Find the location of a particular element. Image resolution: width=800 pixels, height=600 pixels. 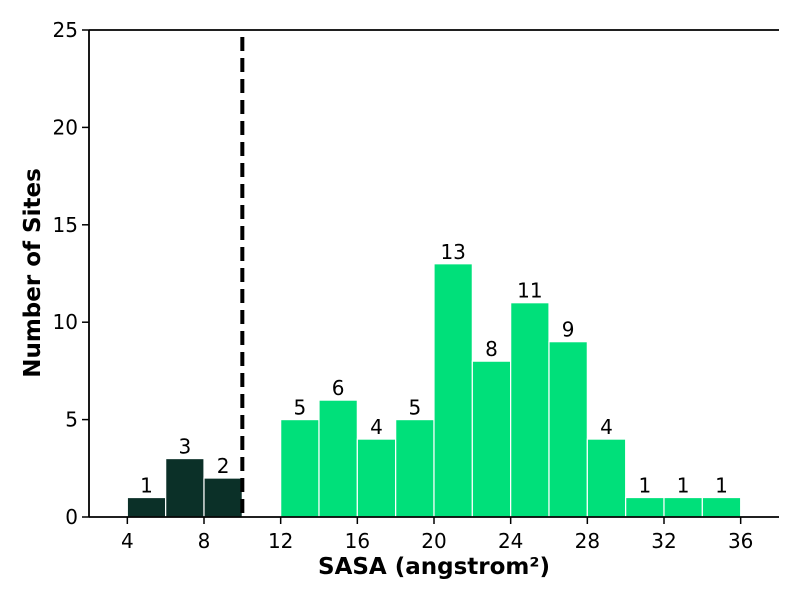

x-tick-label: 28 is located at coordinates (587, 541).